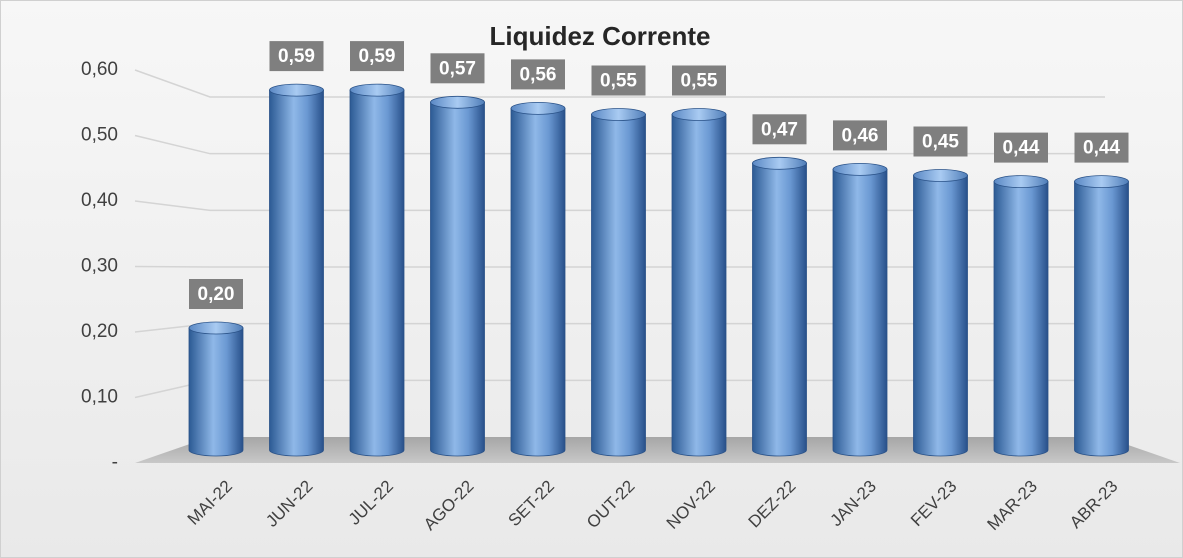 Image resolution: width=1183 pixels, height=558 pixels. Describe the element at coordinates (599, 36) in the screenshot. I see `chart-title: Liquidez Corrente` at that location.